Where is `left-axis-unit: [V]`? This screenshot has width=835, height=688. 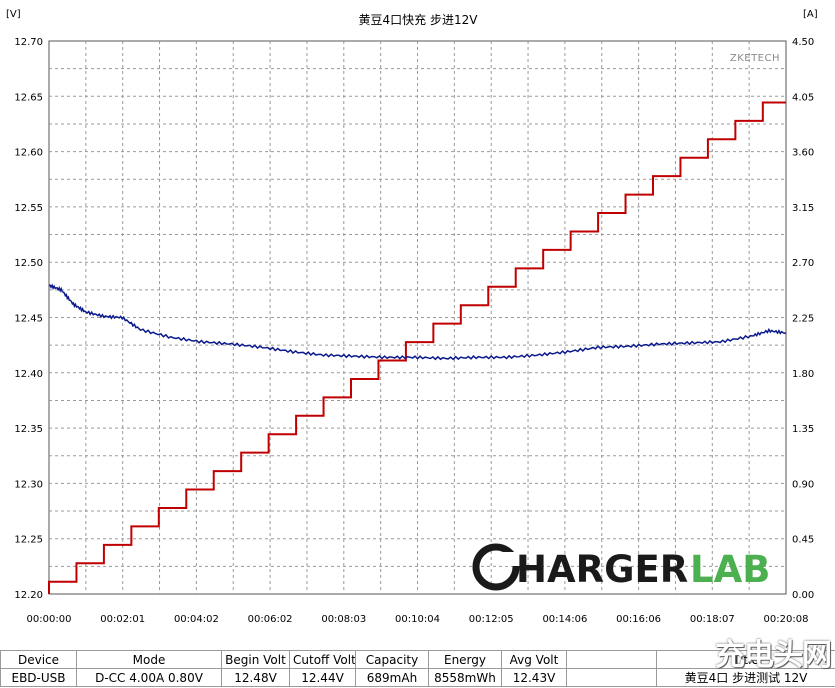 left-axis-unit: [V] is located at coordinates (13, 14).